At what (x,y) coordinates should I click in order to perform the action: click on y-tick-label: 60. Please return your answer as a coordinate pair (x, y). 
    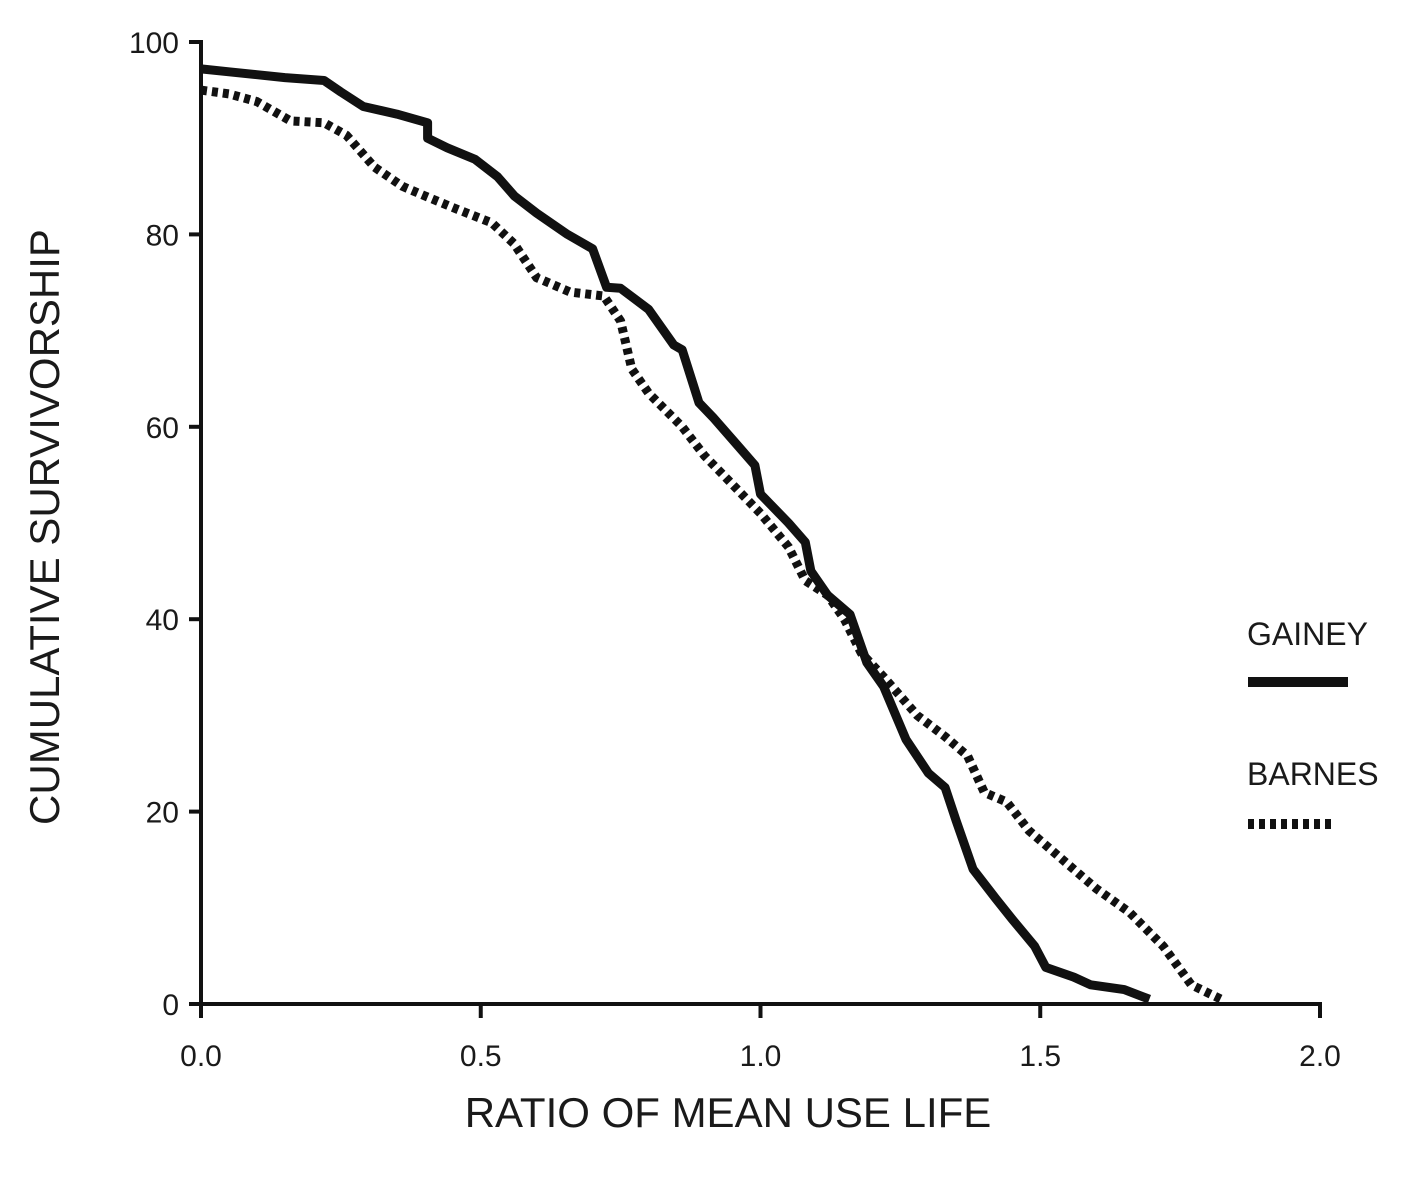
    Looking at the image, I should click on (162, 428).